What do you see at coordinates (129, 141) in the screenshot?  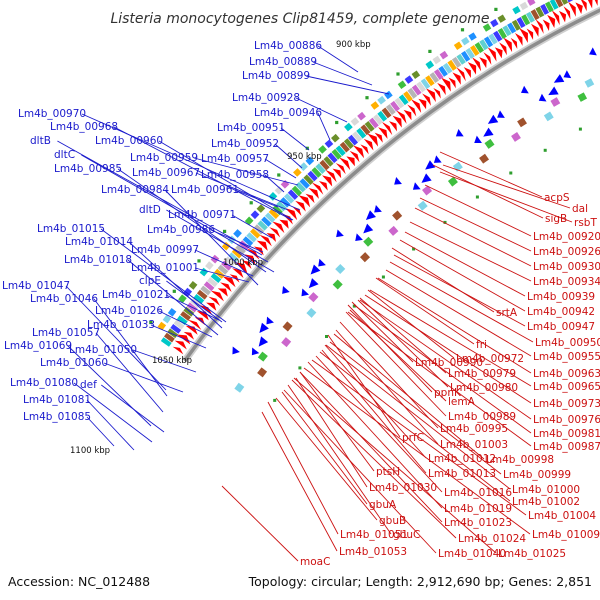 I see `gene-label-left: Lm4b_00960` at bounding box center [129, 141].